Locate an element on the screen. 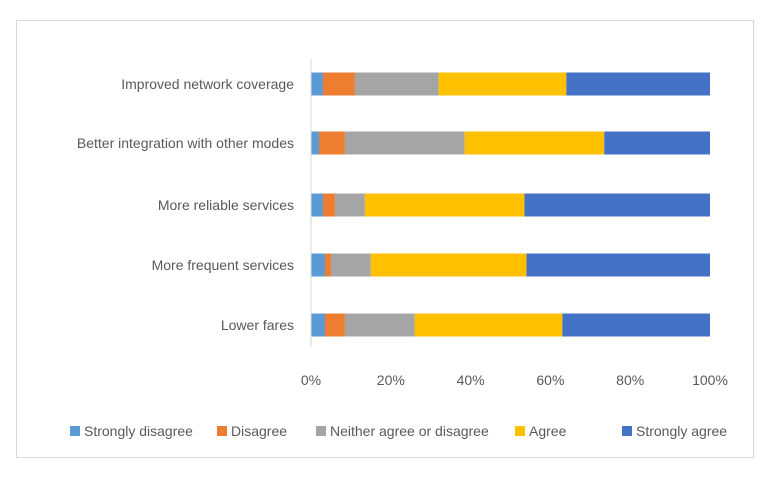 This screenshot has height=494, width=771. tick-label: 0% is located at coordinates (311, 380).